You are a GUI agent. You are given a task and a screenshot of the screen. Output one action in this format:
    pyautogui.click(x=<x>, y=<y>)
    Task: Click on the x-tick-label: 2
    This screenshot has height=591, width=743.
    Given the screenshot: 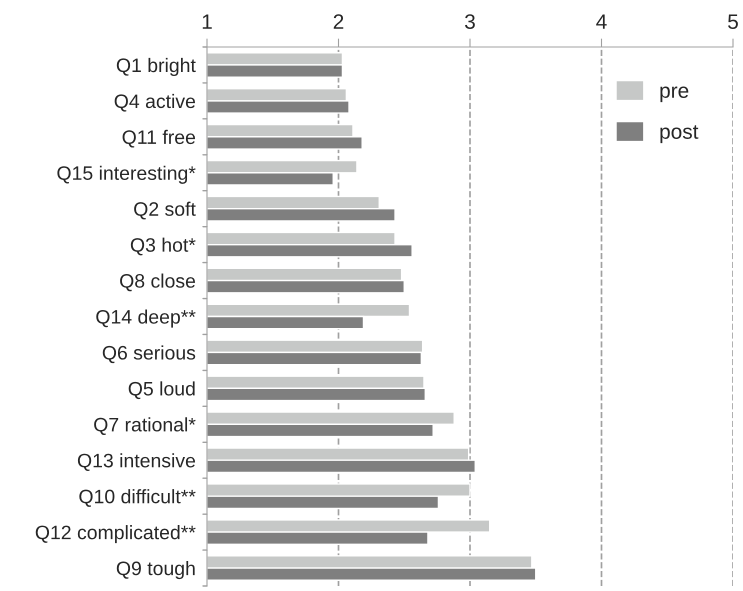 What is the action you would take?
    pyautogui.click(x=339, y=21)
    